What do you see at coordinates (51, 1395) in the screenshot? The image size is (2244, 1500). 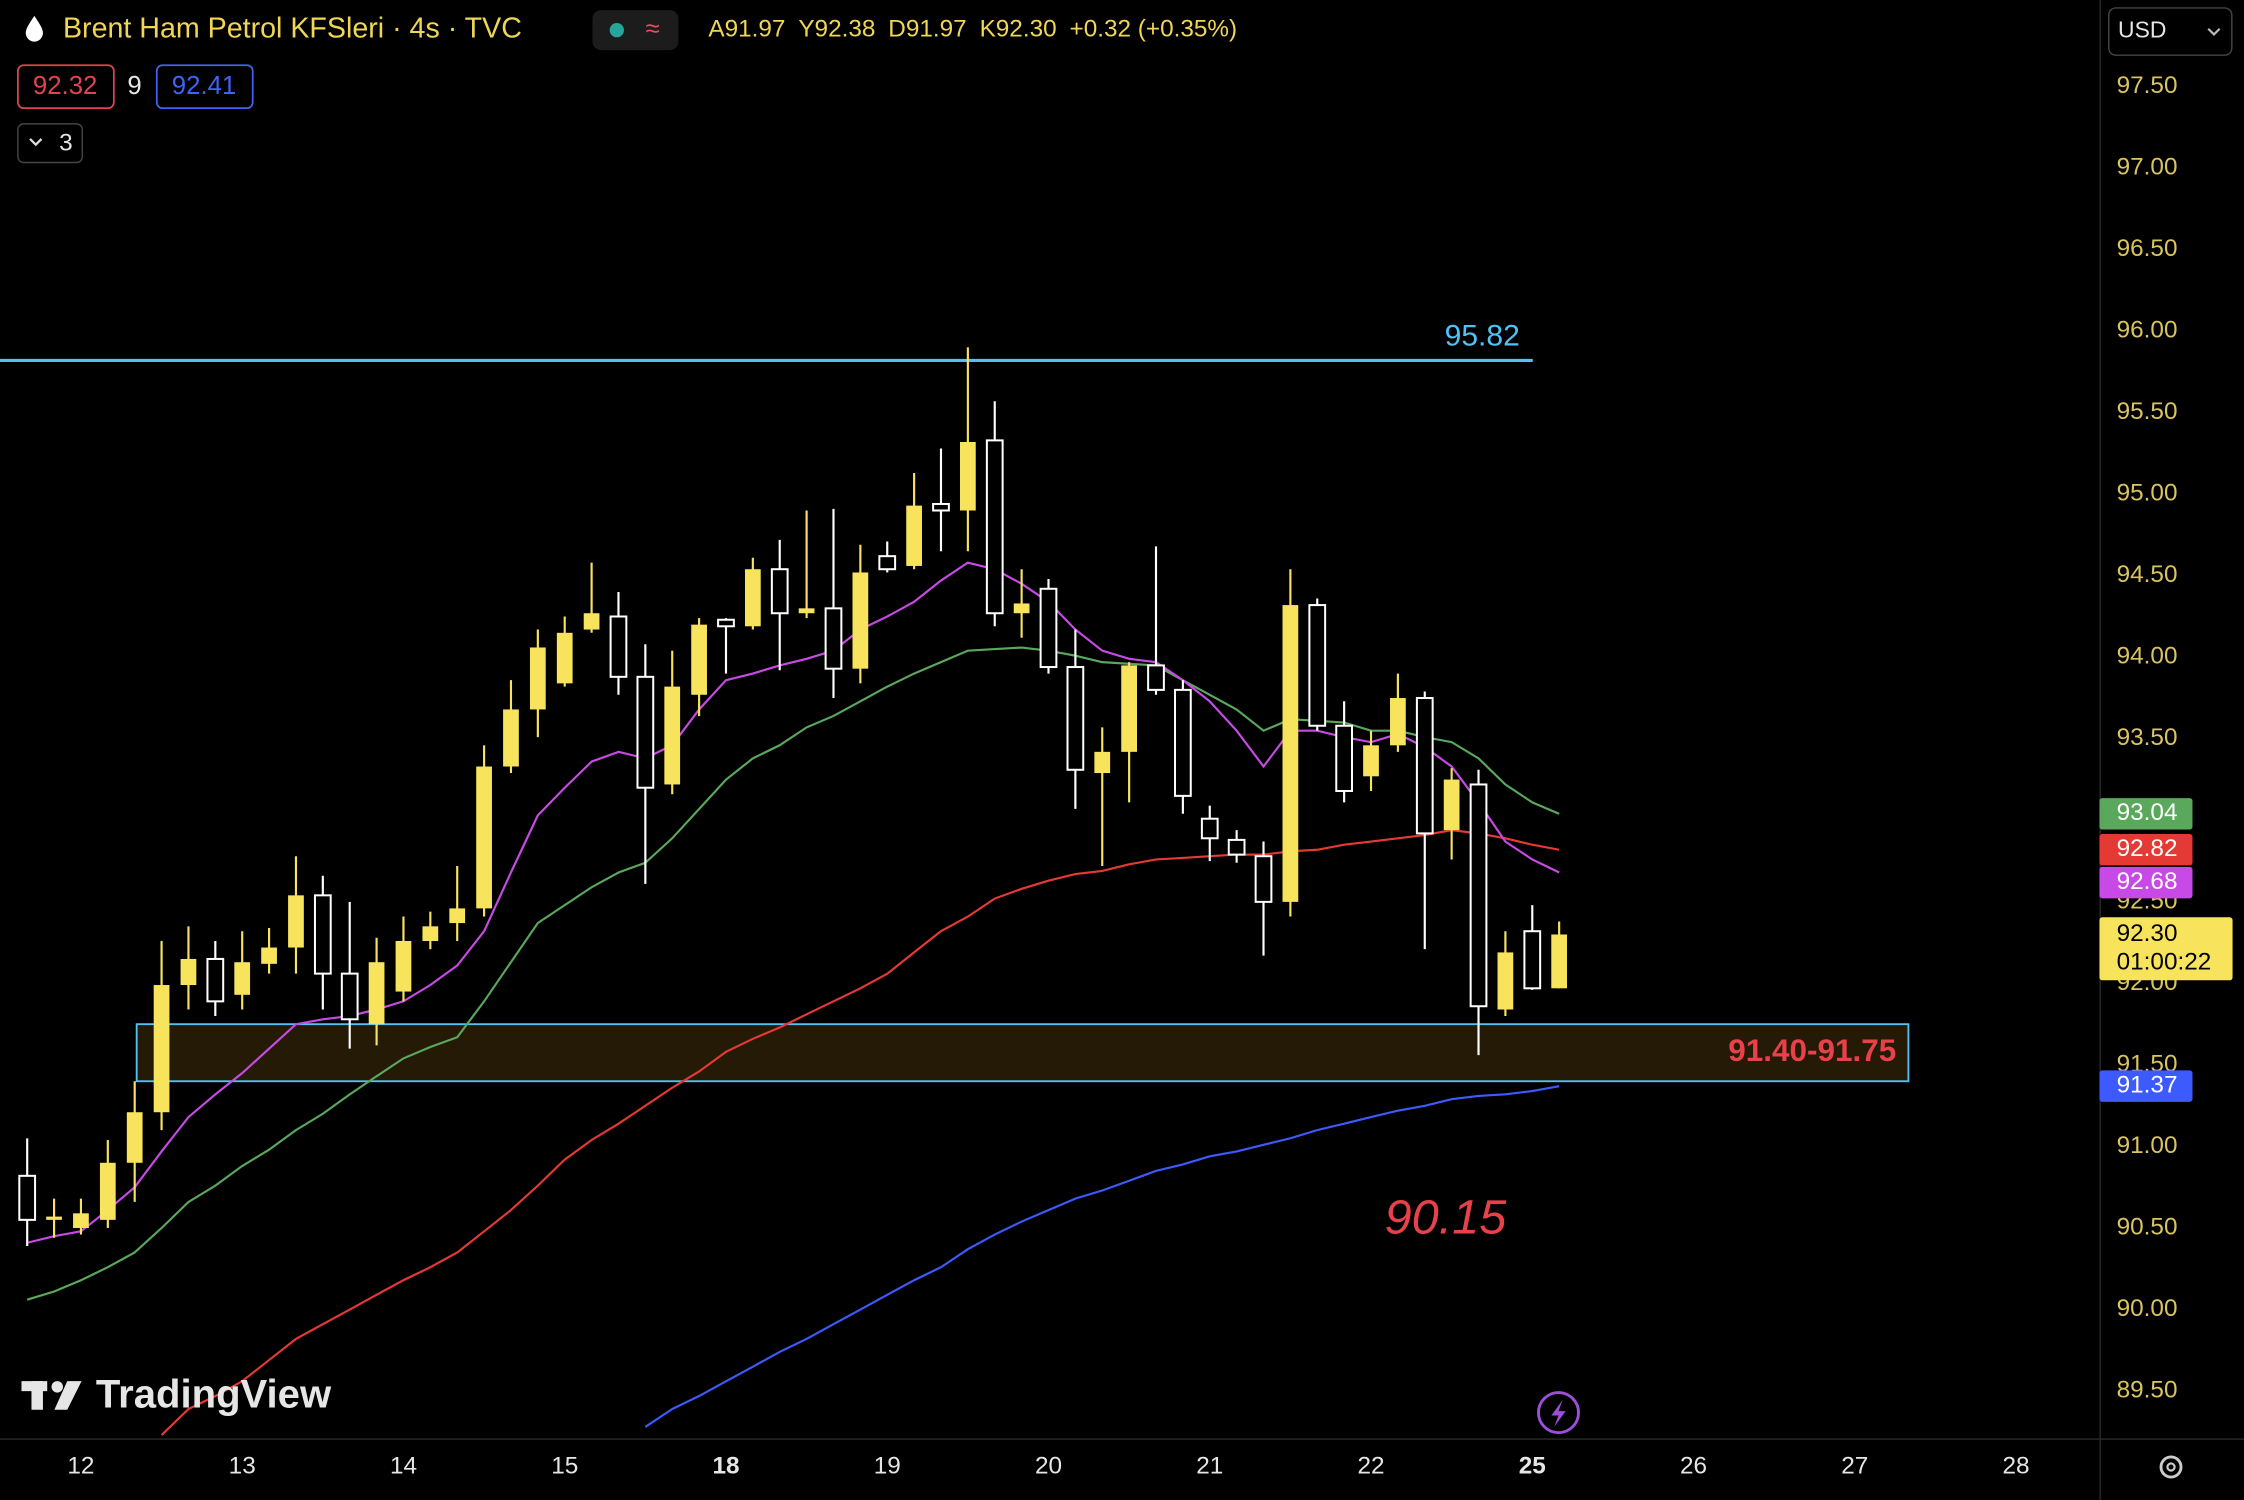 I see `watermark-logo` at bounding box center [51, 1395].